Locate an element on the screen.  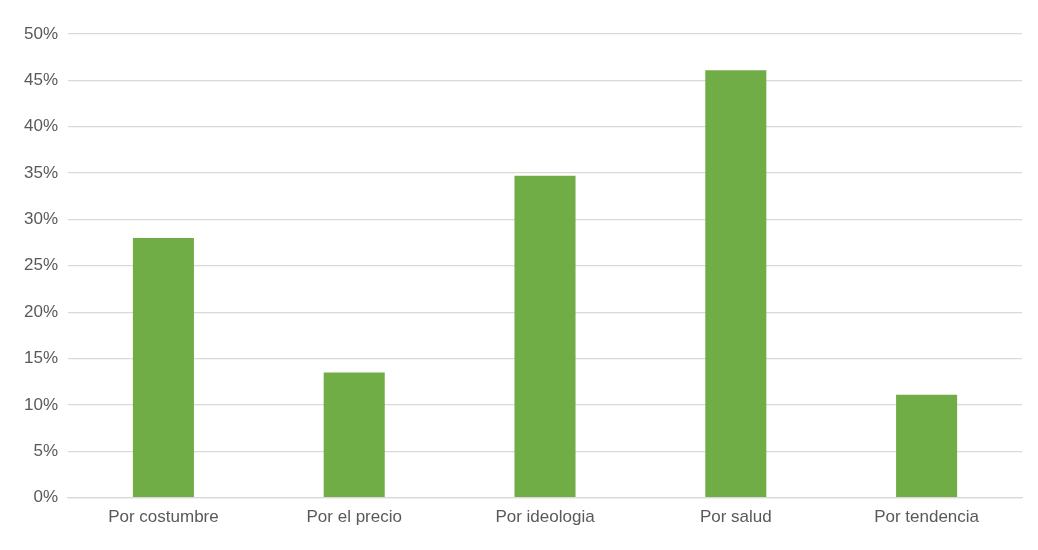
y-tick-label: 20% is located at coordinates (41, 311).